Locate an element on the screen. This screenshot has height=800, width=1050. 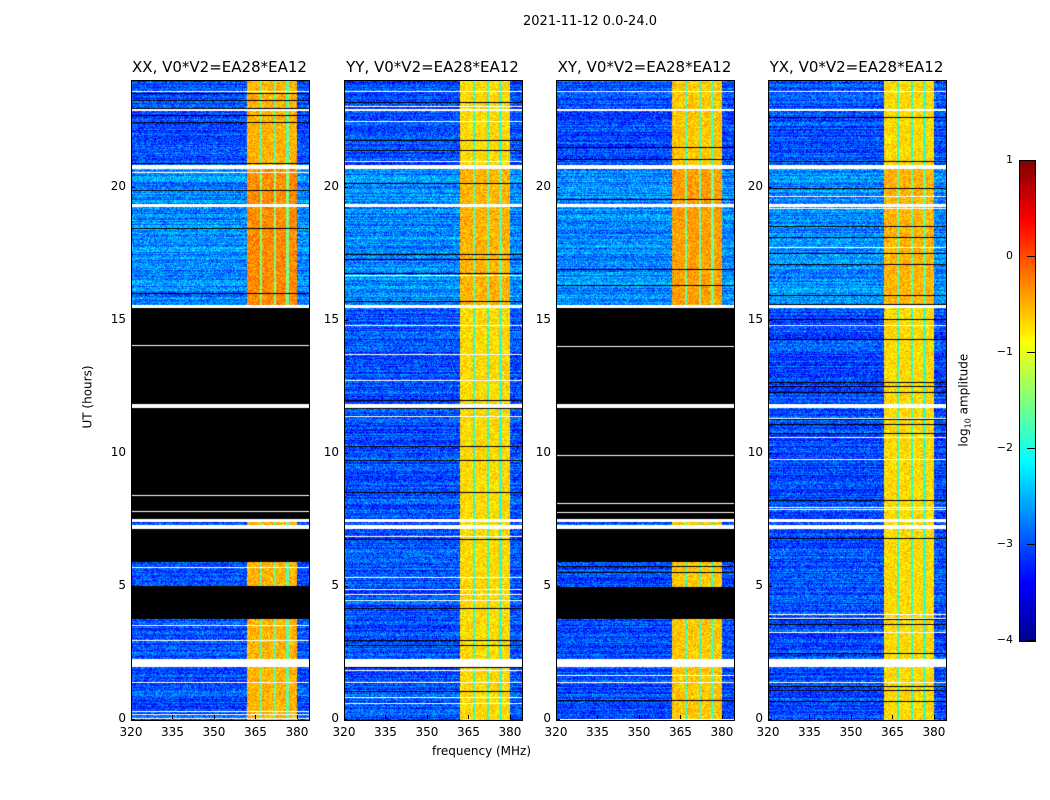
panel-title-0: XX, V0*V2=EA28*EA12 is located at coordinates (219, 67).